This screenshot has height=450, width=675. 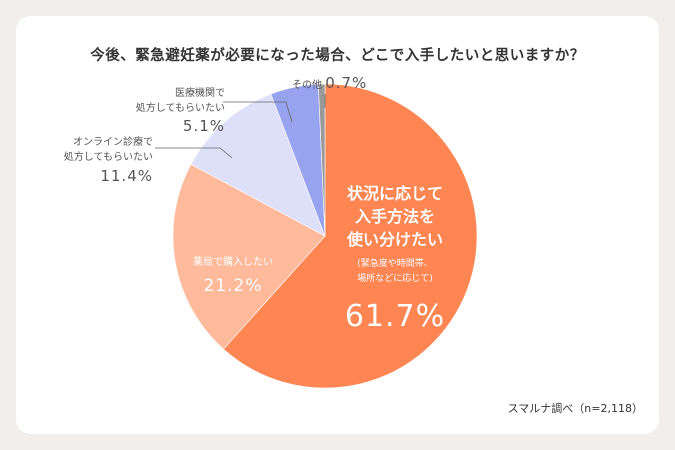 I want to click on label-online-line2: 処方してもらいたい, so click(x=108, y=157).